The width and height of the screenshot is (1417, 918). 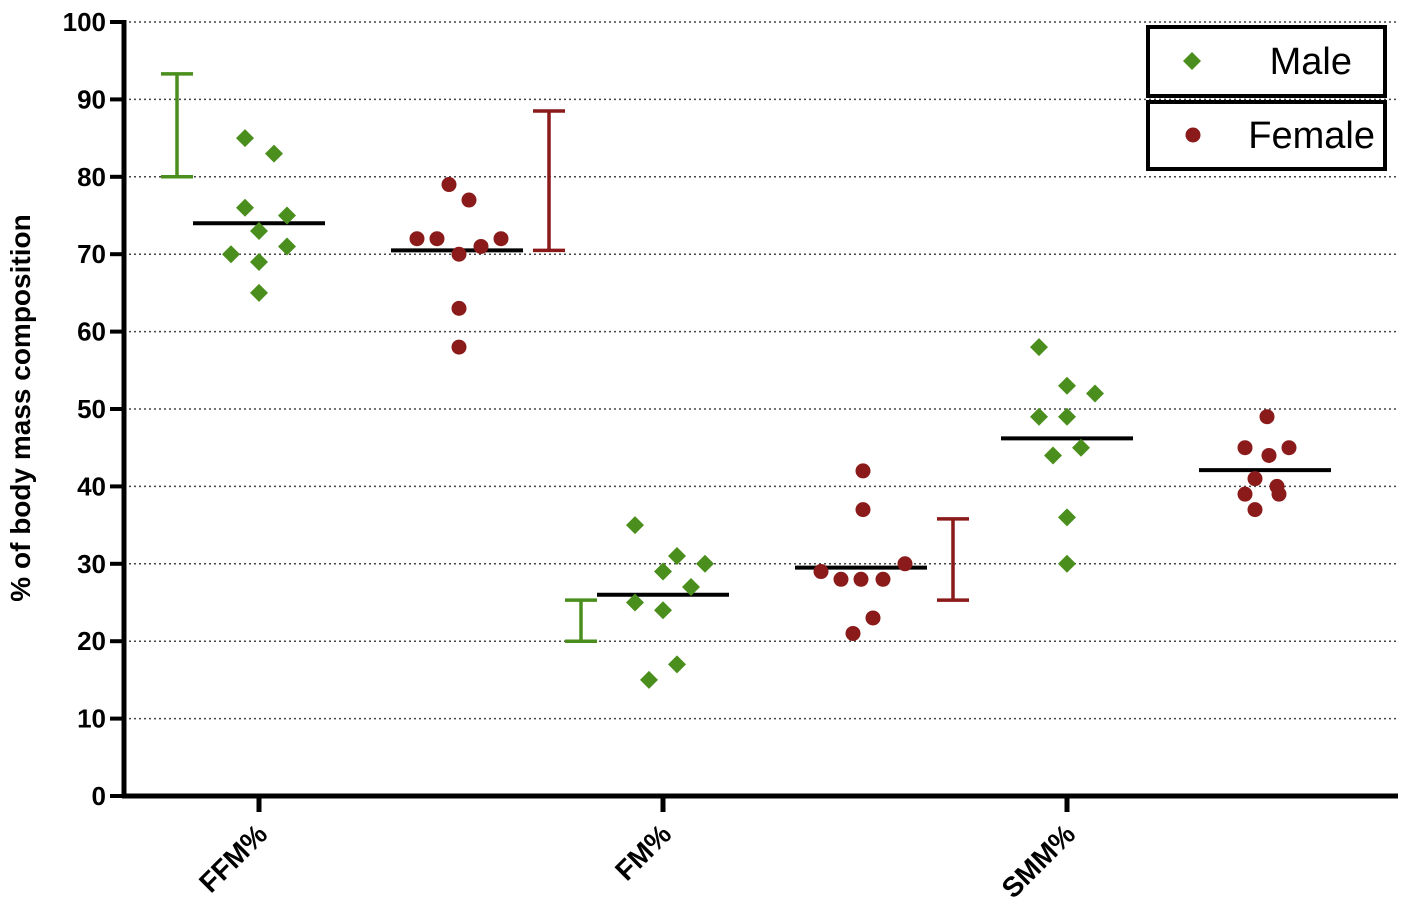 What do you see at coordinates (643, 852) in the screenshot?
I see `x-tick-label-FM%: FM%` at bounding box center [643, 852].